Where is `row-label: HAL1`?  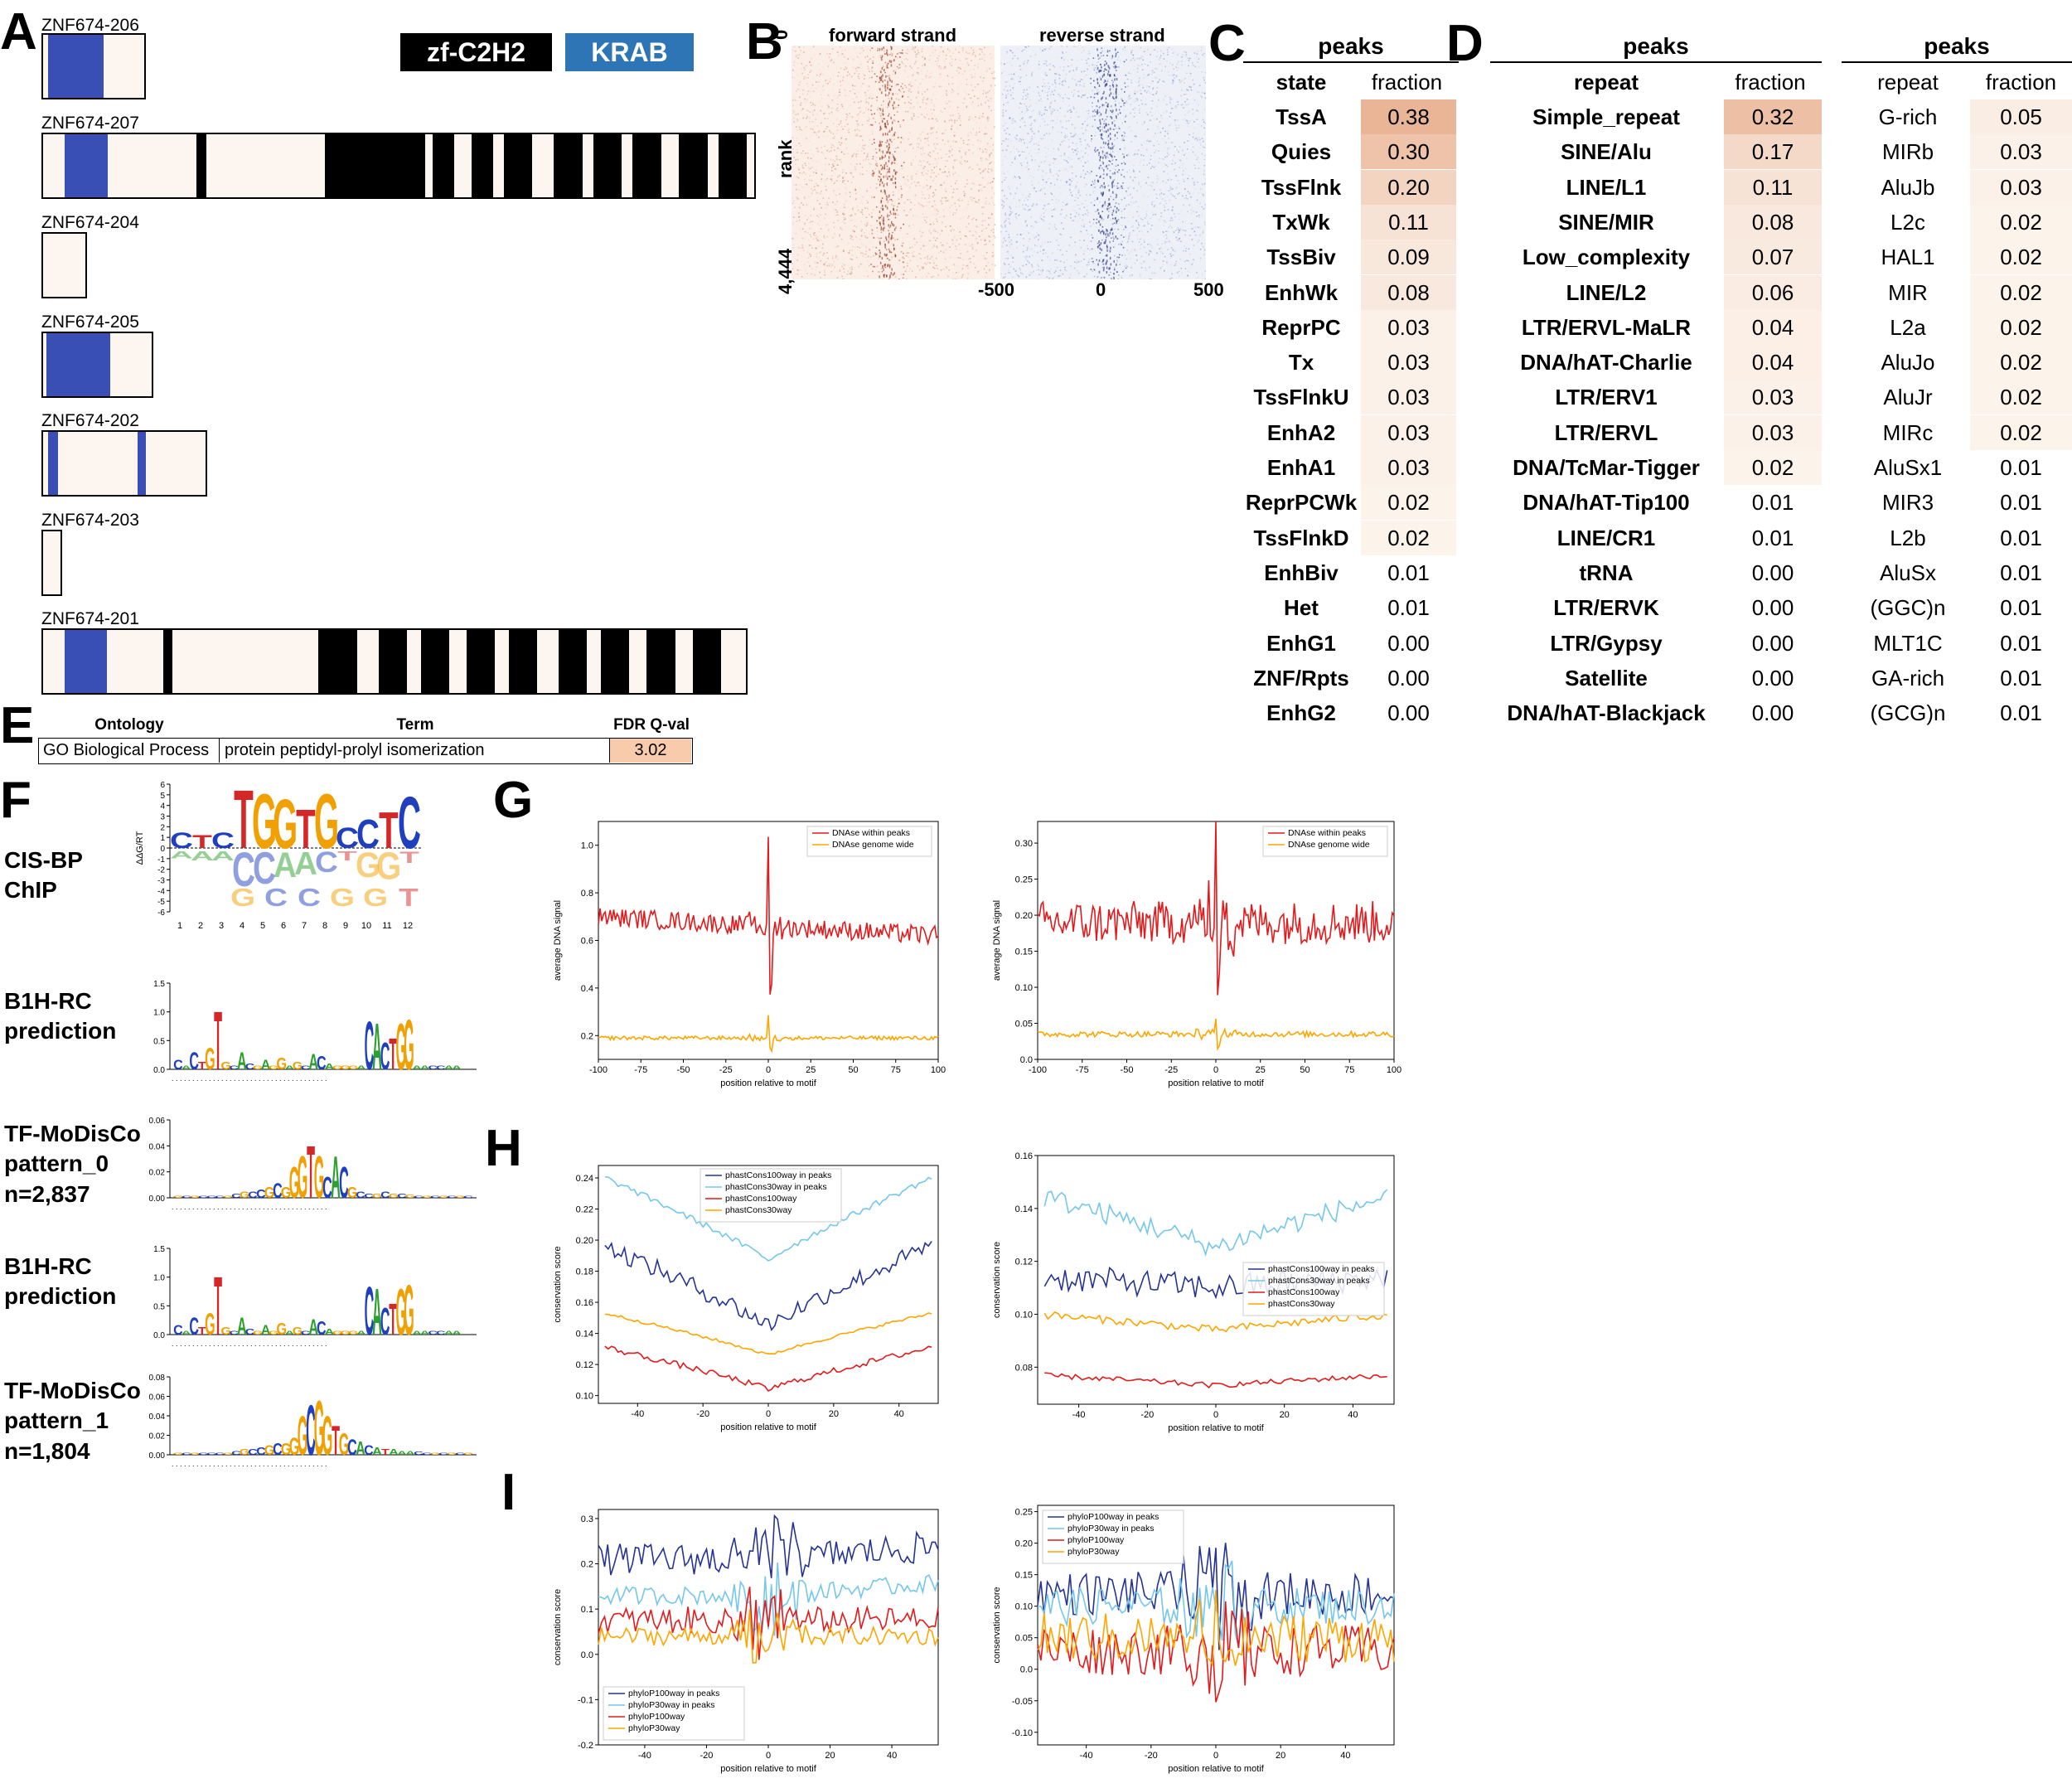 row-label: HAL1 is located at coordinates (1908, 257).